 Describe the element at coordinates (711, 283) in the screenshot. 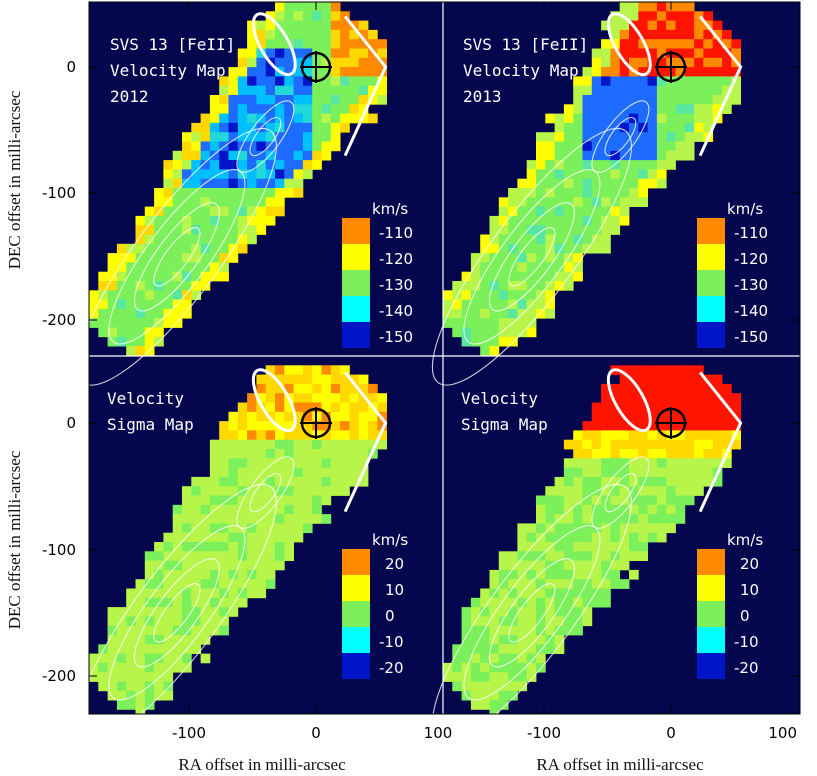

I see `colorbar-swatch` at that location.